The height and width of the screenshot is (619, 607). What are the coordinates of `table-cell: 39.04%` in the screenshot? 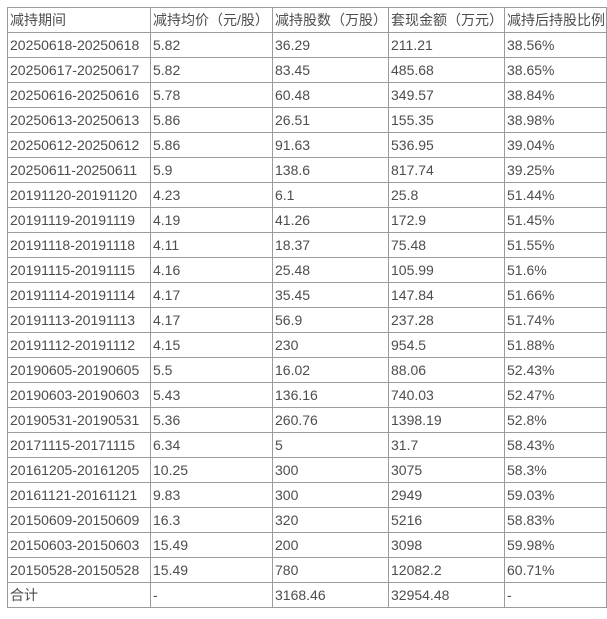 It's located at (555, 145).